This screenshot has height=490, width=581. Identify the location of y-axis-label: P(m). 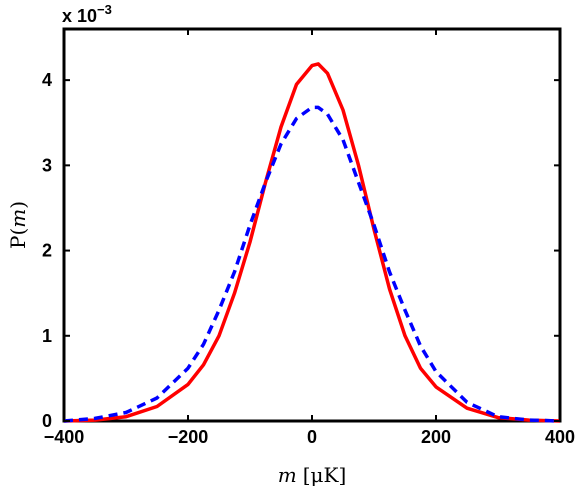
(18, 225).